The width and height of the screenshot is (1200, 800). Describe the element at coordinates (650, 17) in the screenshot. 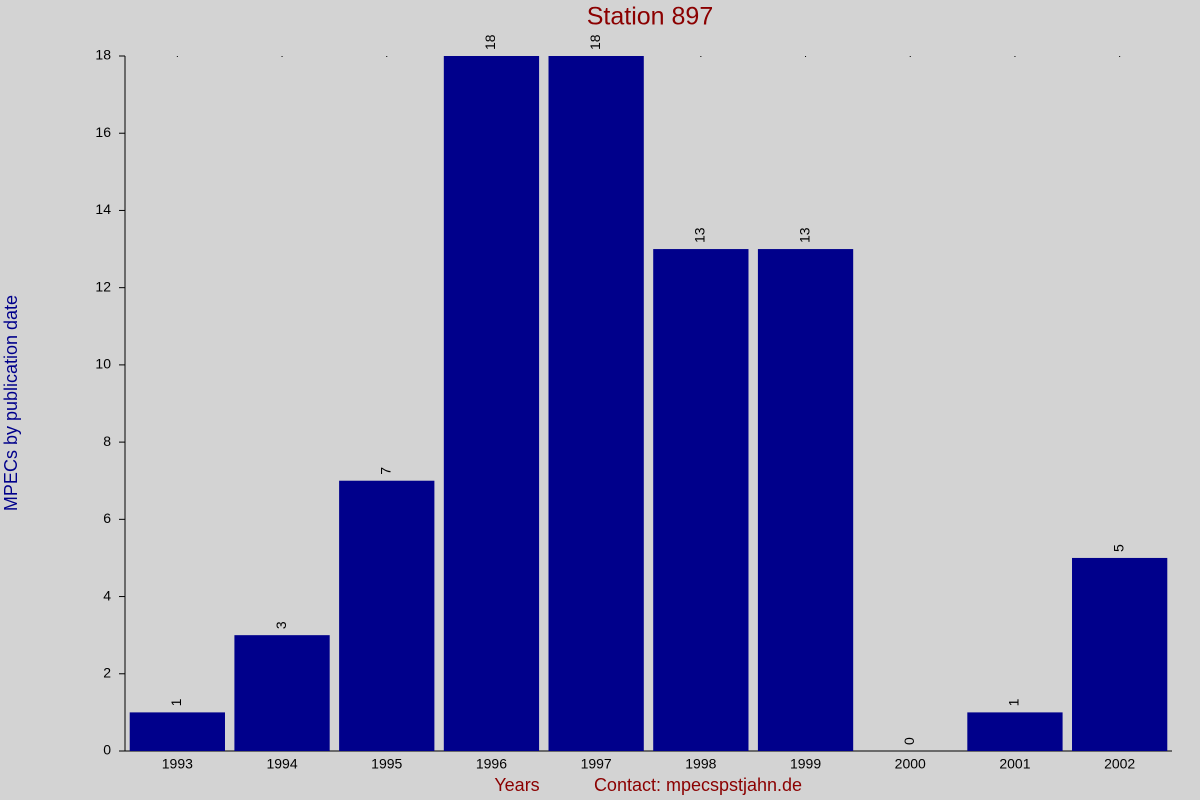

I see `chart-title: Station 897` at that location.